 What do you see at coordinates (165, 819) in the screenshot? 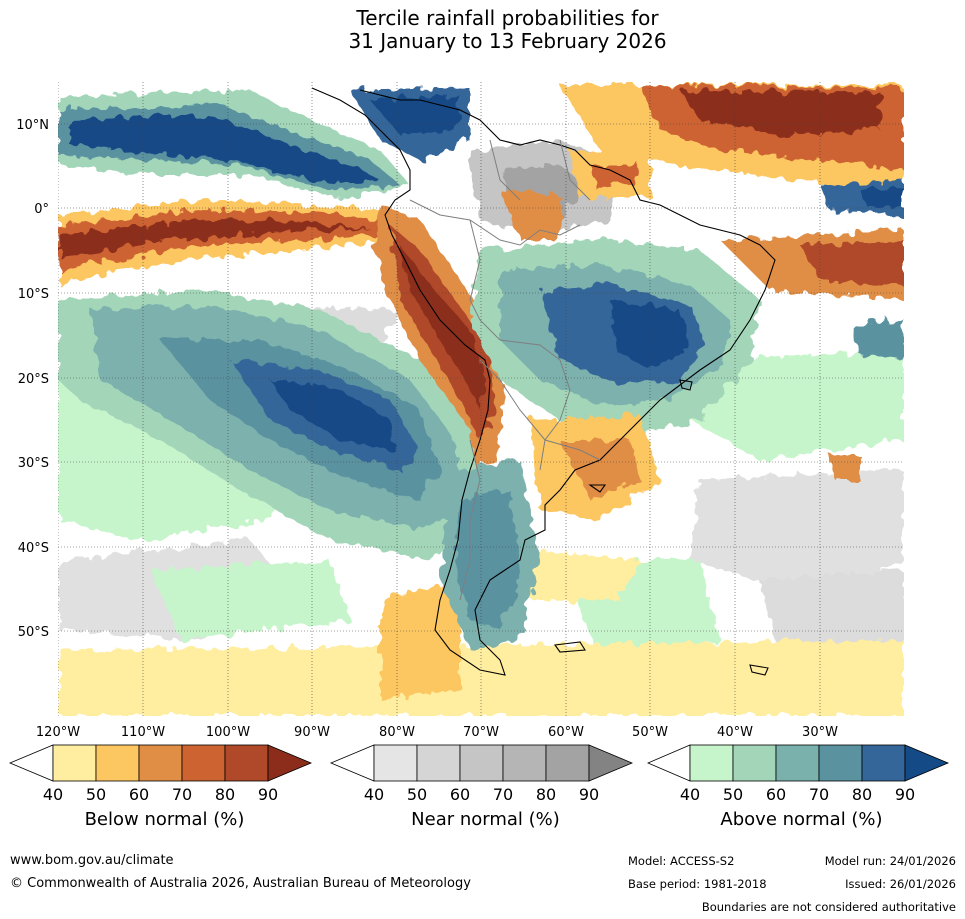
I see `legend-title: Below normal (%)` at bounding box center [165, 819].